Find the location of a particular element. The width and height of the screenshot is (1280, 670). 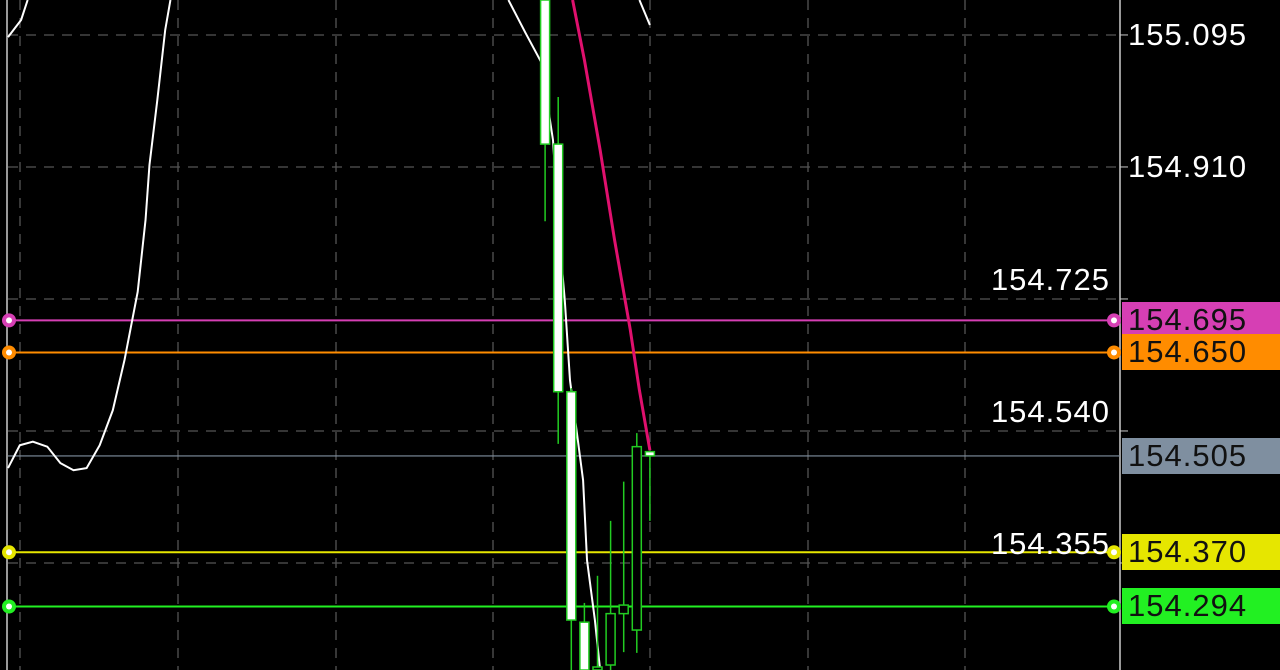

price-level-label: 154.370 is located at coordinates (1201, 552).